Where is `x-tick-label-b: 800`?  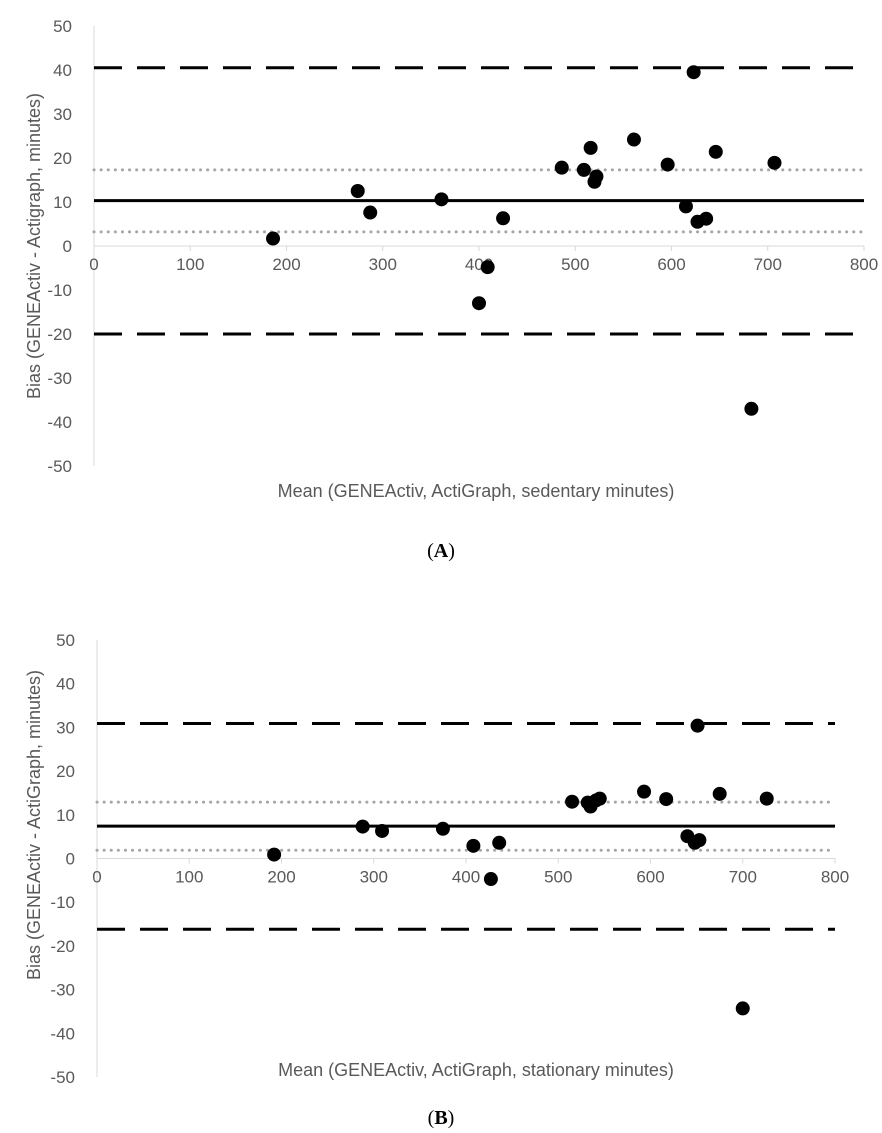 x-tick-label-b: 800 is located at coordinates (835, 877).